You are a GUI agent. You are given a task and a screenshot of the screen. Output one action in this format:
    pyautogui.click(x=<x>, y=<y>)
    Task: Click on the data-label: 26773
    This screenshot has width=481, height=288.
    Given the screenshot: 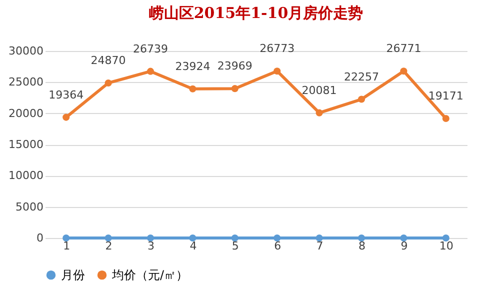 What is the action you would take?
    pyautogui.click(x=277, y=49)
    